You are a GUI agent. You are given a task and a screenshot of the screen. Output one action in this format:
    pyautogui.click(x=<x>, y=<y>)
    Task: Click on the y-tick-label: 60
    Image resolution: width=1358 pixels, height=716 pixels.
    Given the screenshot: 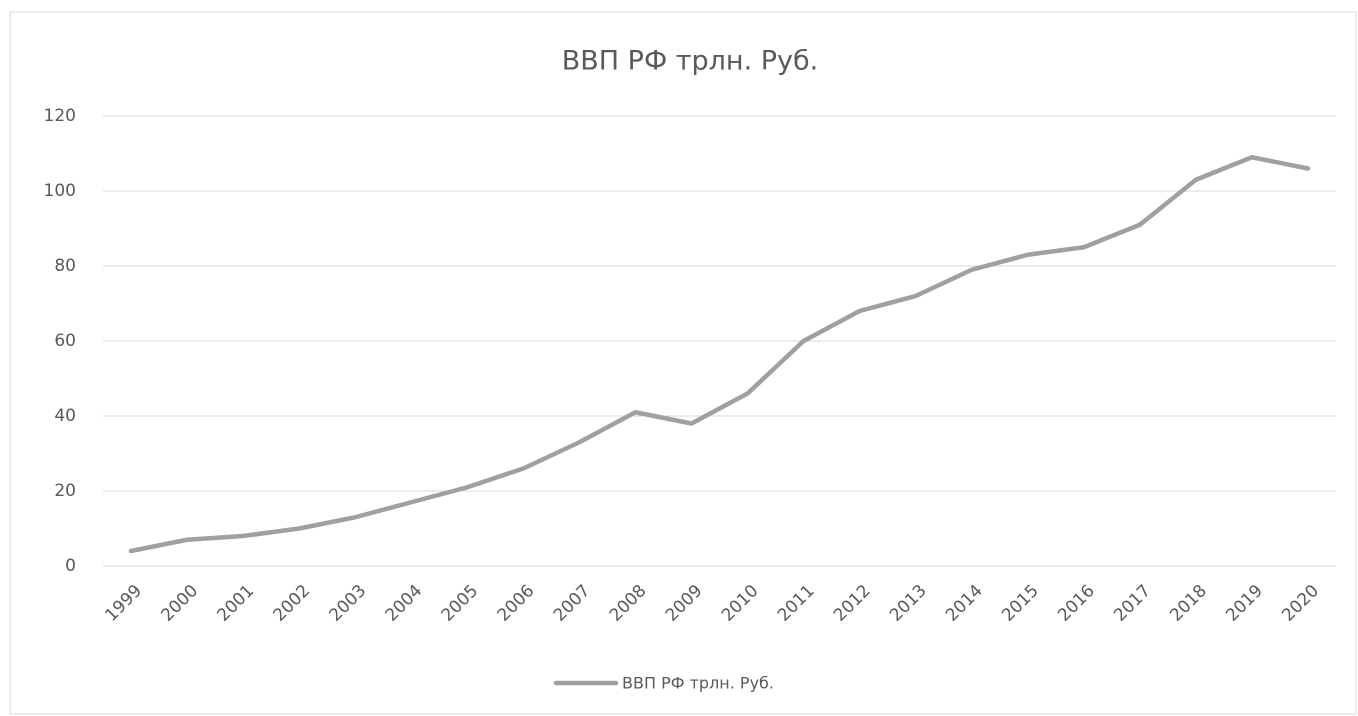 What is the action you would take?
    pyautogui.click(x=65, y=341)
    